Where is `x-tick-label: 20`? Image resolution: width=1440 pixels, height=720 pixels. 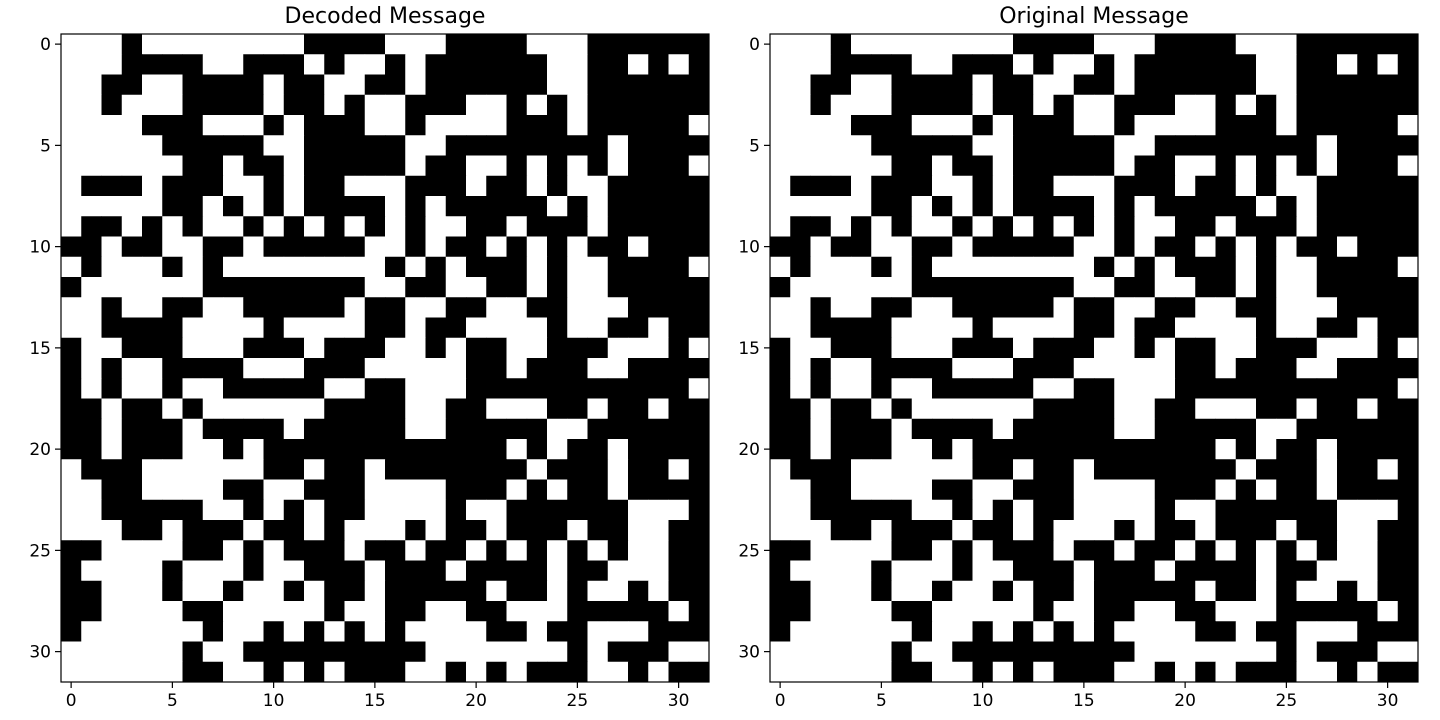 x-tick-label: 20 is located at coordinates (1185, 701).